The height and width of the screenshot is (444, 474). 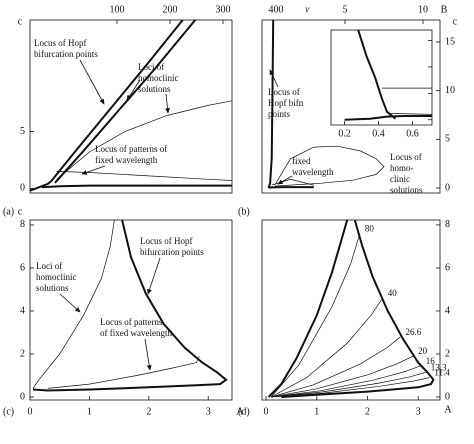 I want to click on x2-tick-label: 100, so click(x=116, y=9).